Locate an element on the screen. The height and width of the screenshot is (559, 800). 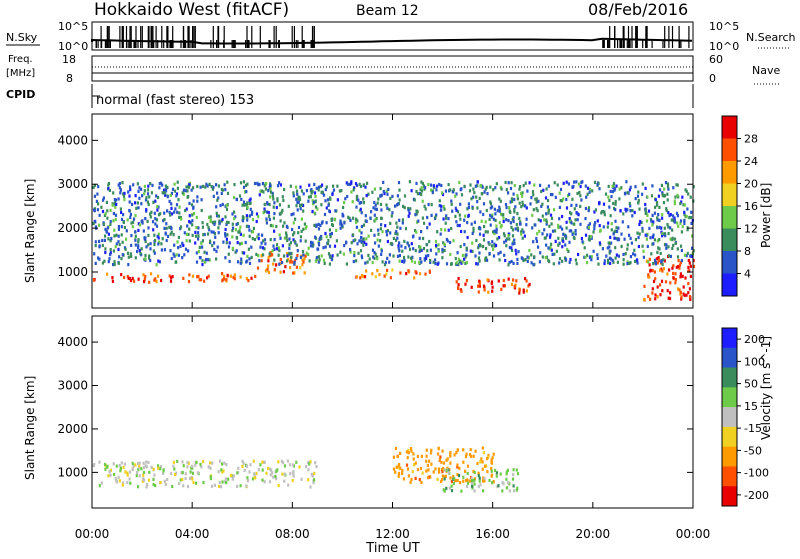
x-tick-label: 20:00 is located at coordinates (593, 534).